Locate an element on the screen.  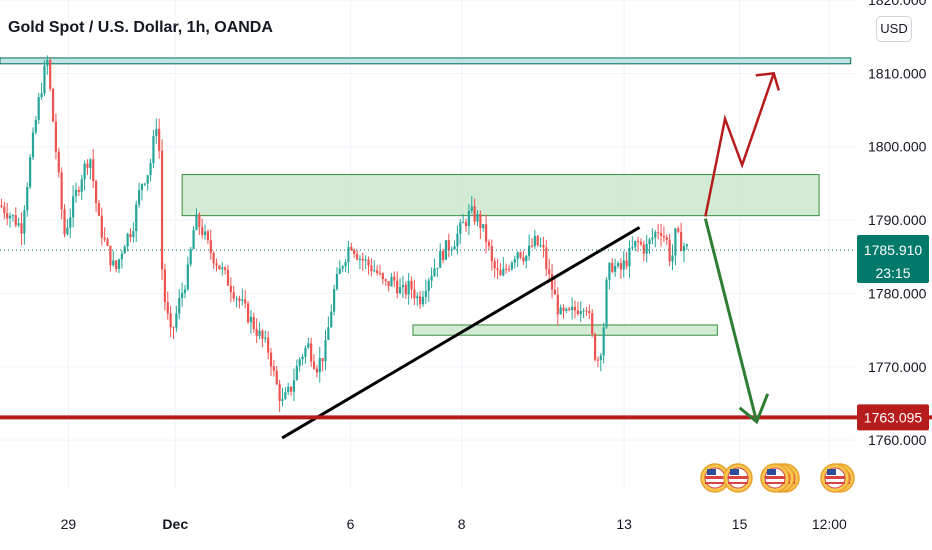
economic-events is located at coordinates (777, 478).